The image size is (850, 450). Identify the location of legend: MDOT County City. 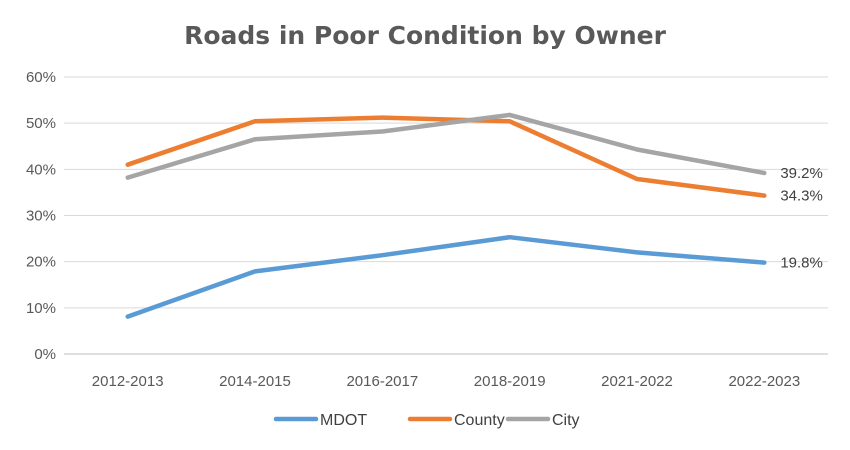
(426, 420).